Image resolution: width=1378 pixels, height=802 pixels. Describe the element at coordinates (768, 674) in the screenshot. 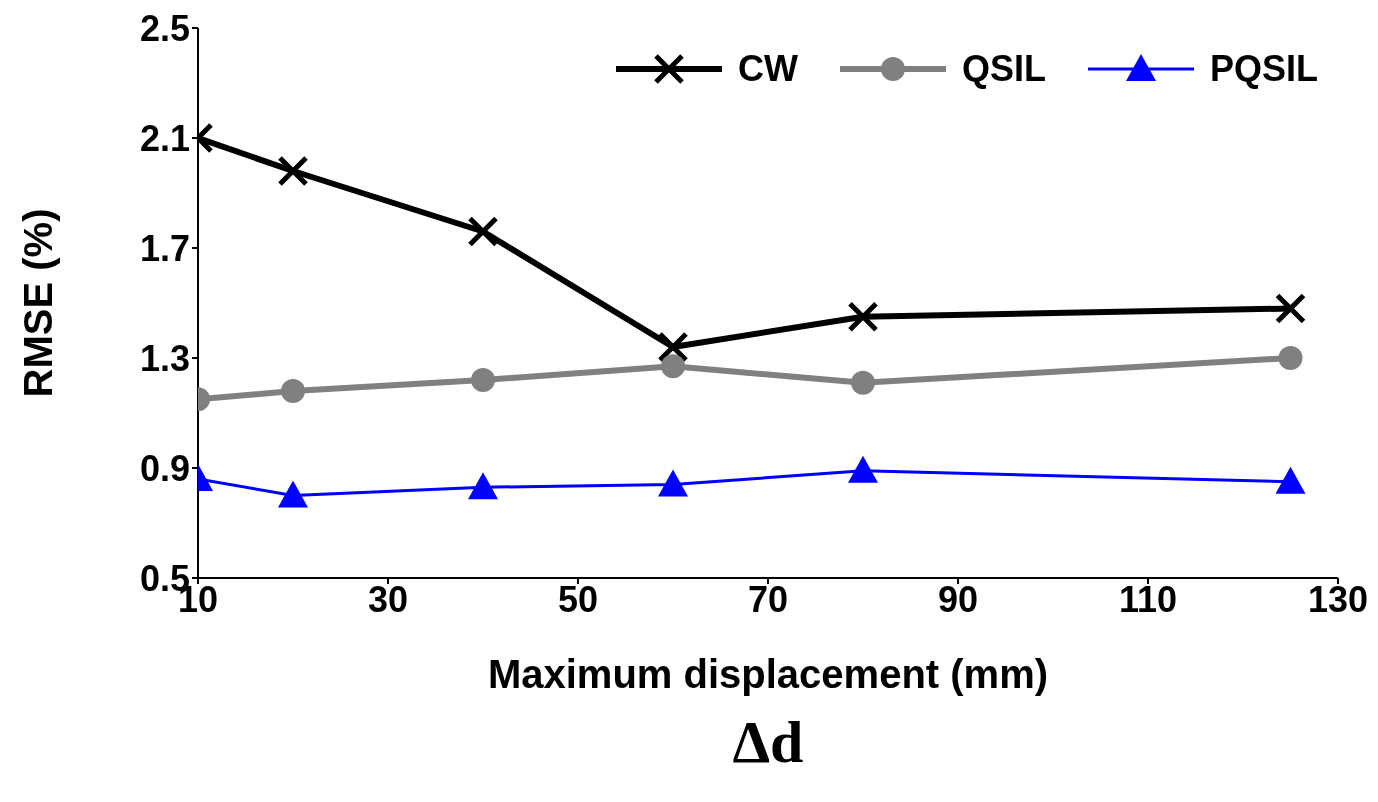

I see `x-axis-title: Maximum displacement (mm)` at that location.